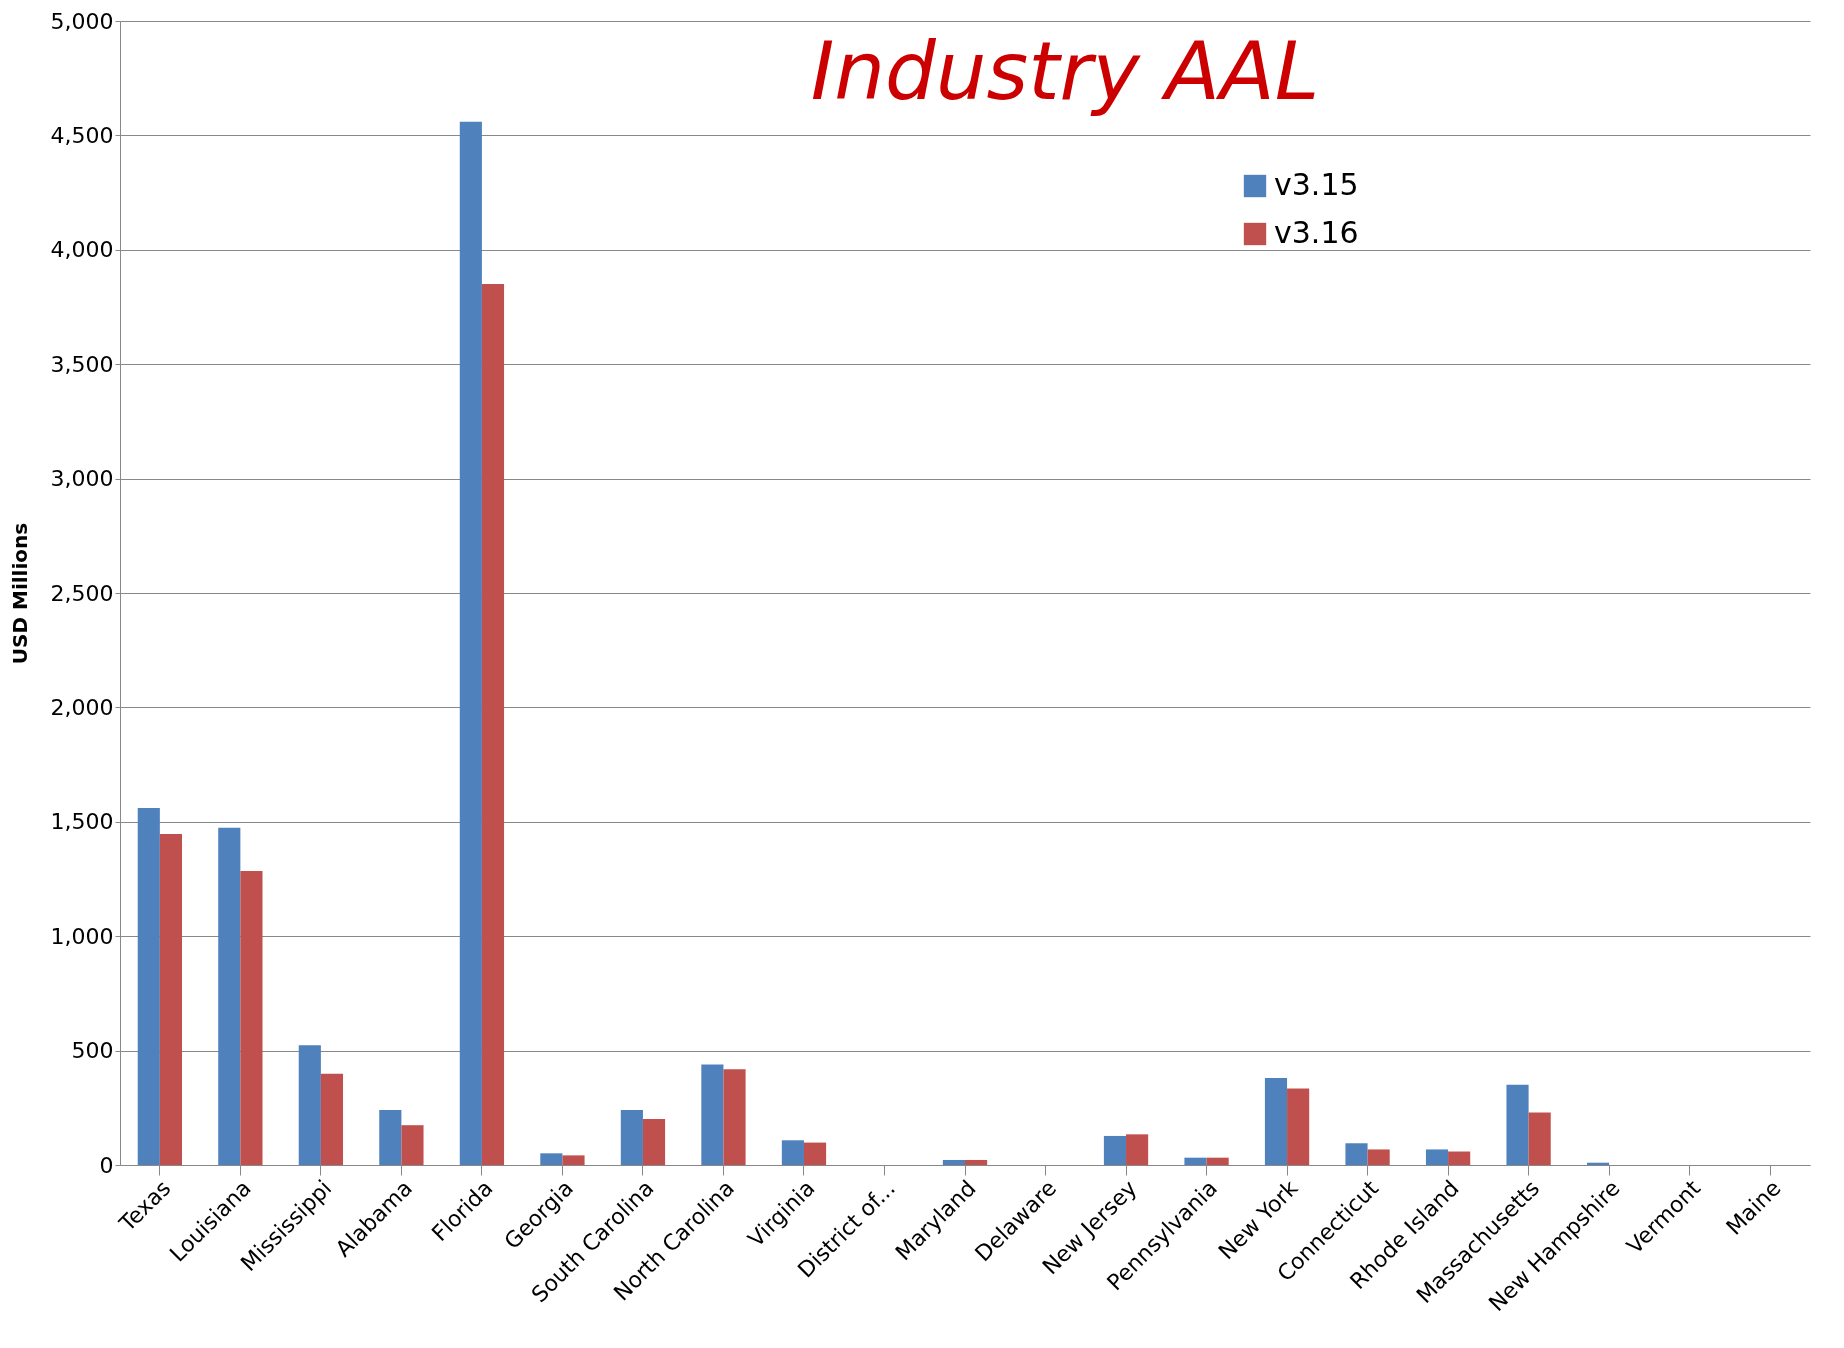  I want to click on legend-label: v3.16, so click(1316, 232).